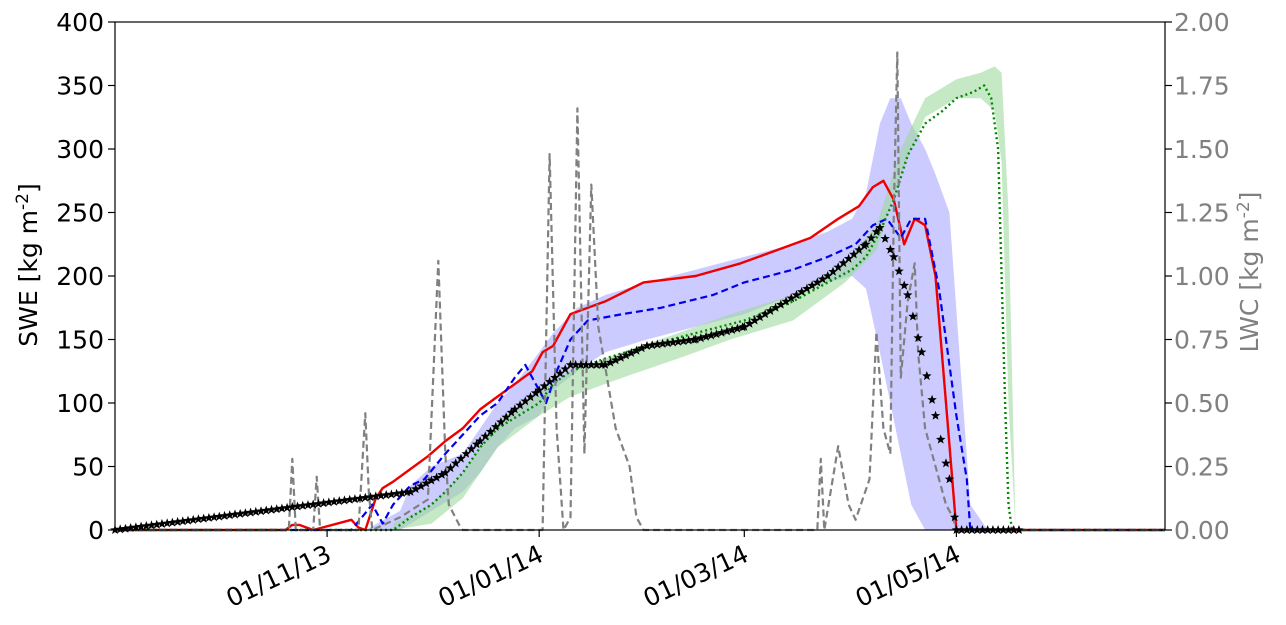 This screenshot has height=625, width=1286. I want to click on right-y-axis: 0.00 0.25 0.50 0.75 1.00 1.25 1.50 1.75 2.00, so click(1197, 276).